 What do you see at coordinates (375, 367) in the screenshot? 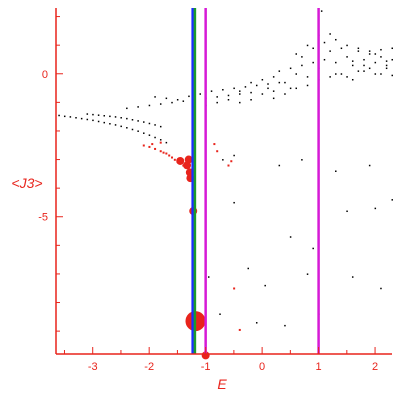
I see `x-tick-label: 2` at bounding box center [375, 367].